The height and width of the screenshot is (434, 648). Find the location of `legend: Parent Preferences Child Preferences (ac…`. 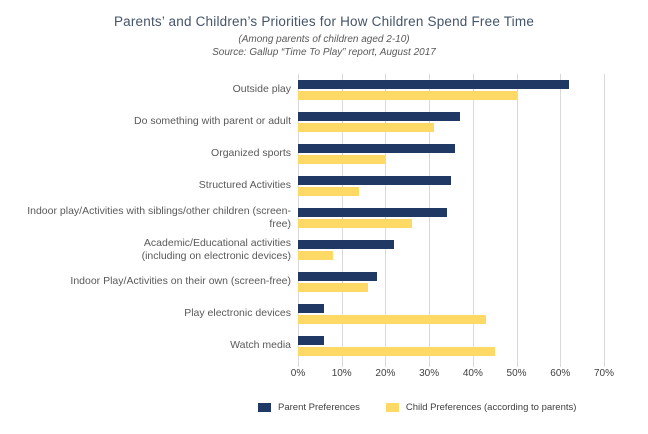

legend: Parent Preferences Child Preferences (ac… is located at coordinates (417, 407).